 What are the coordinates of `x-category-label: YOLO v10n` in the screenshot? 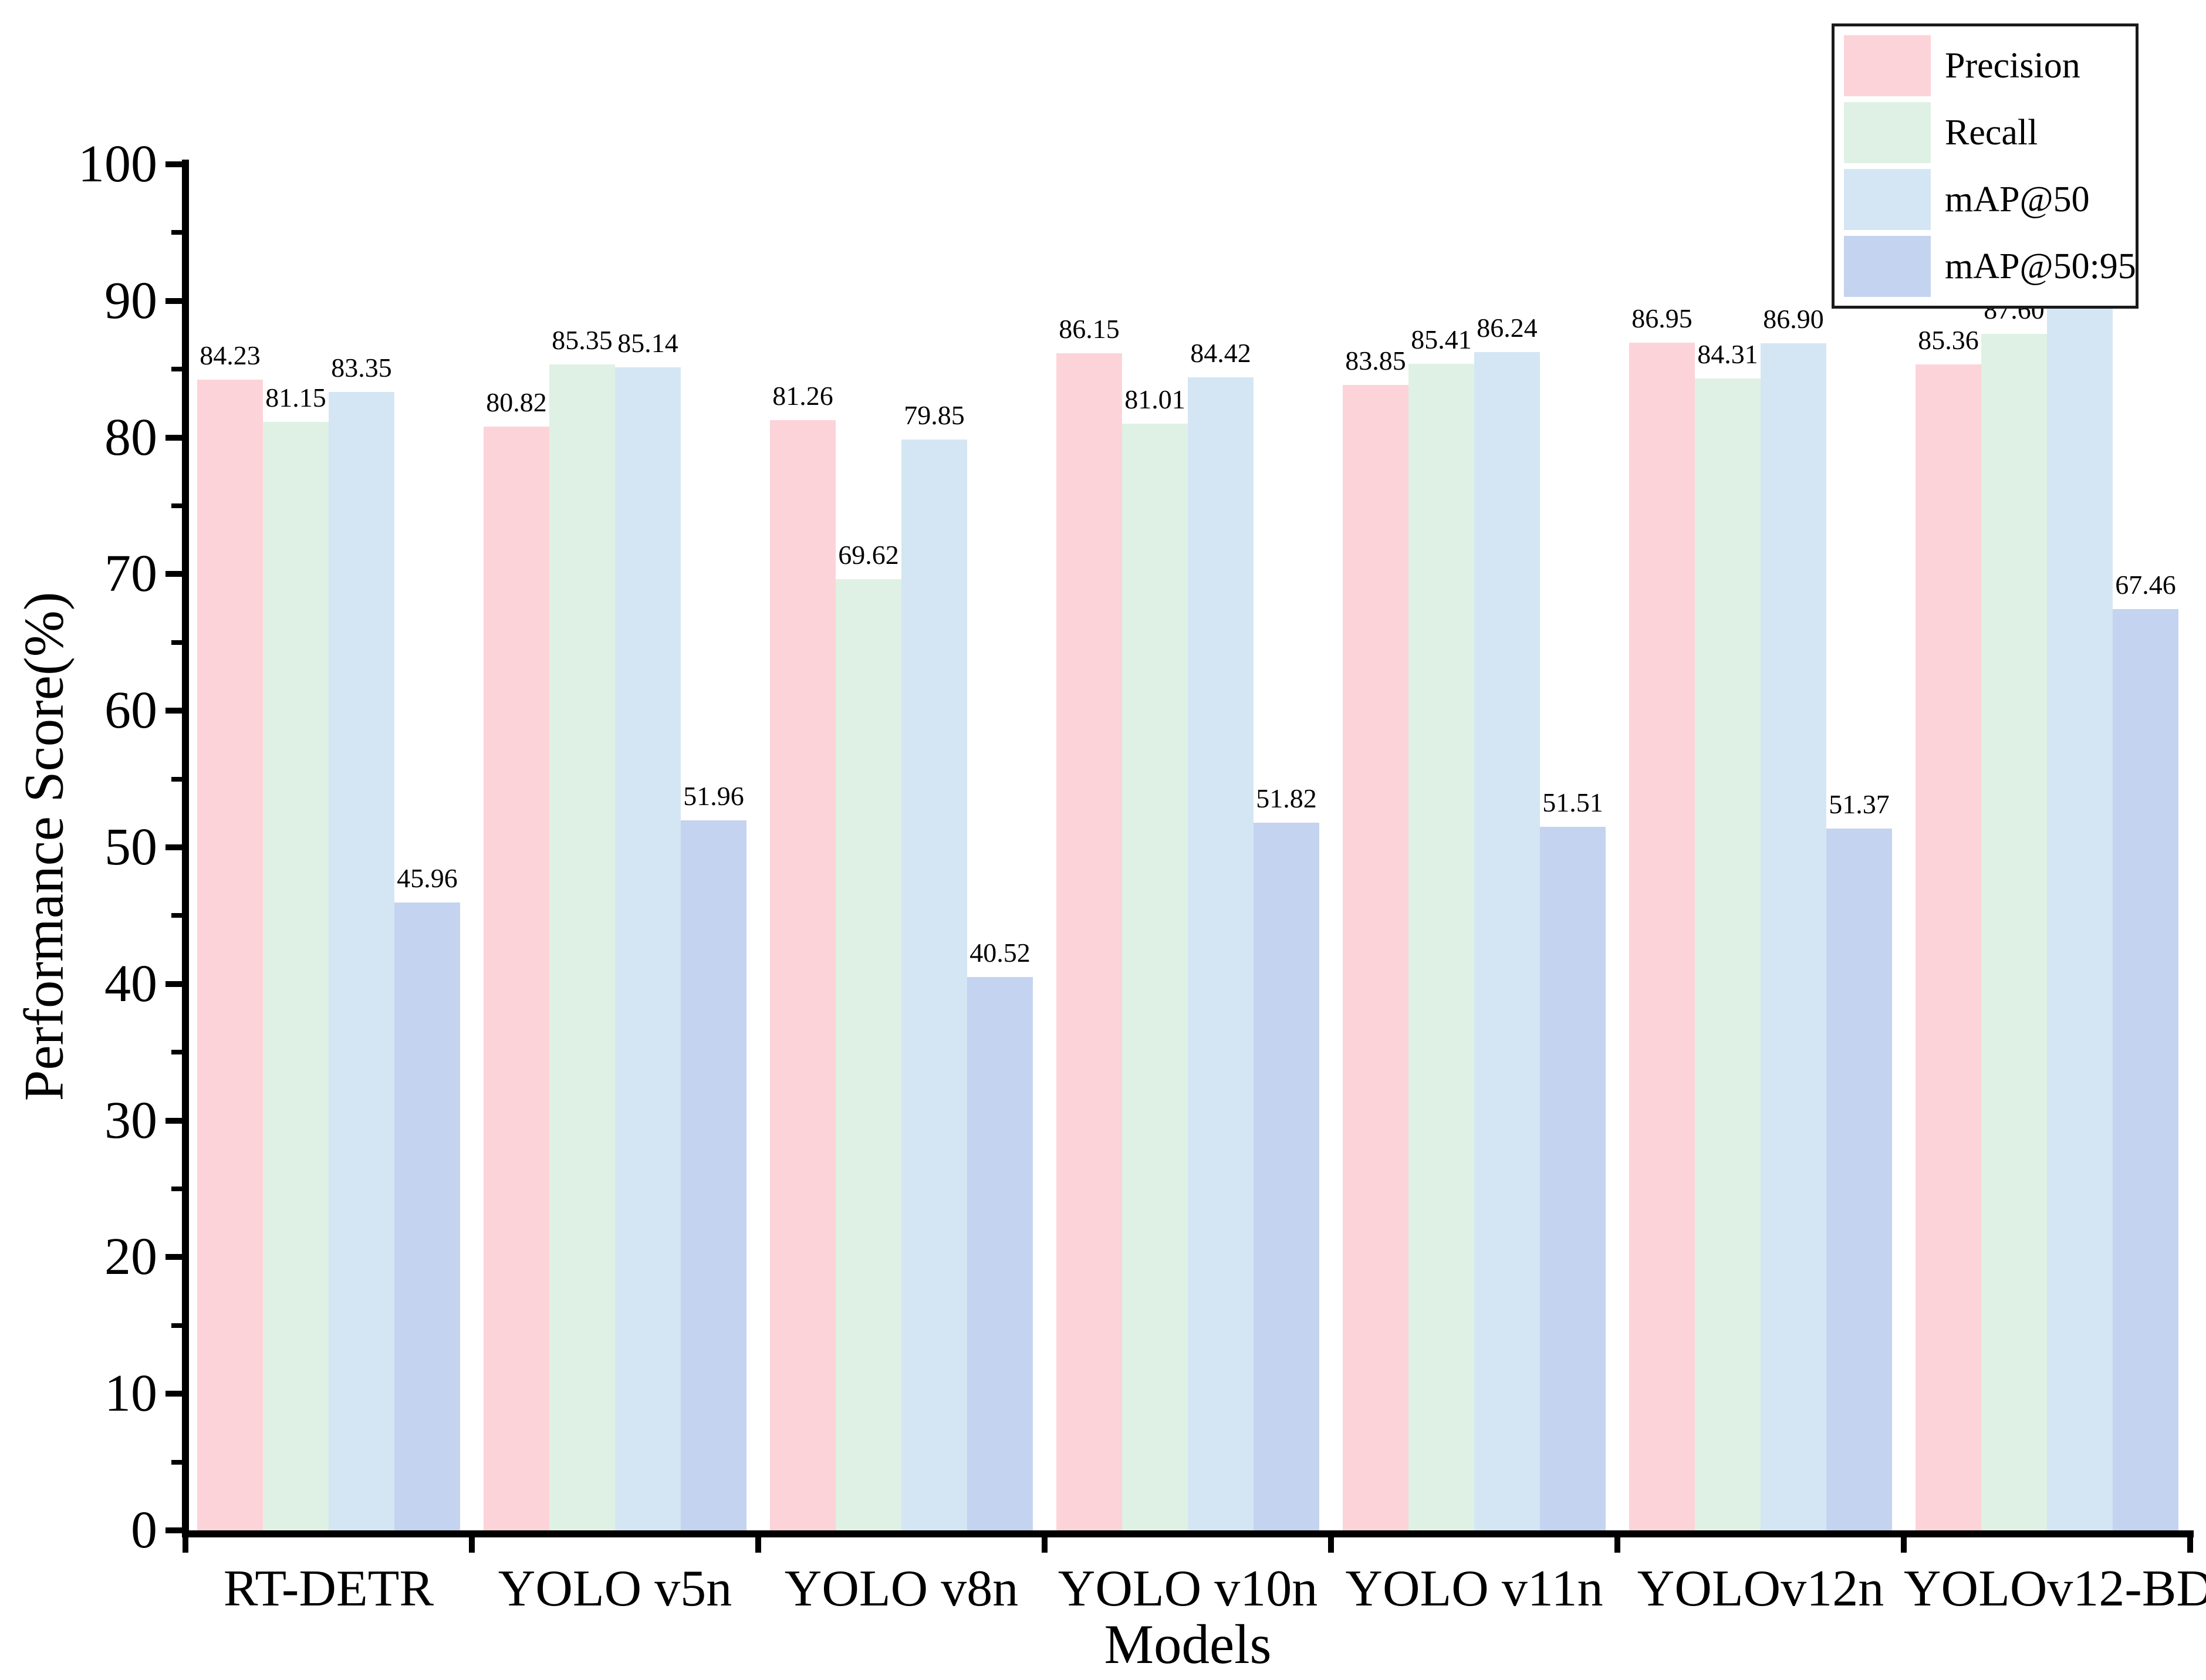 It's located at (1188, 1588).